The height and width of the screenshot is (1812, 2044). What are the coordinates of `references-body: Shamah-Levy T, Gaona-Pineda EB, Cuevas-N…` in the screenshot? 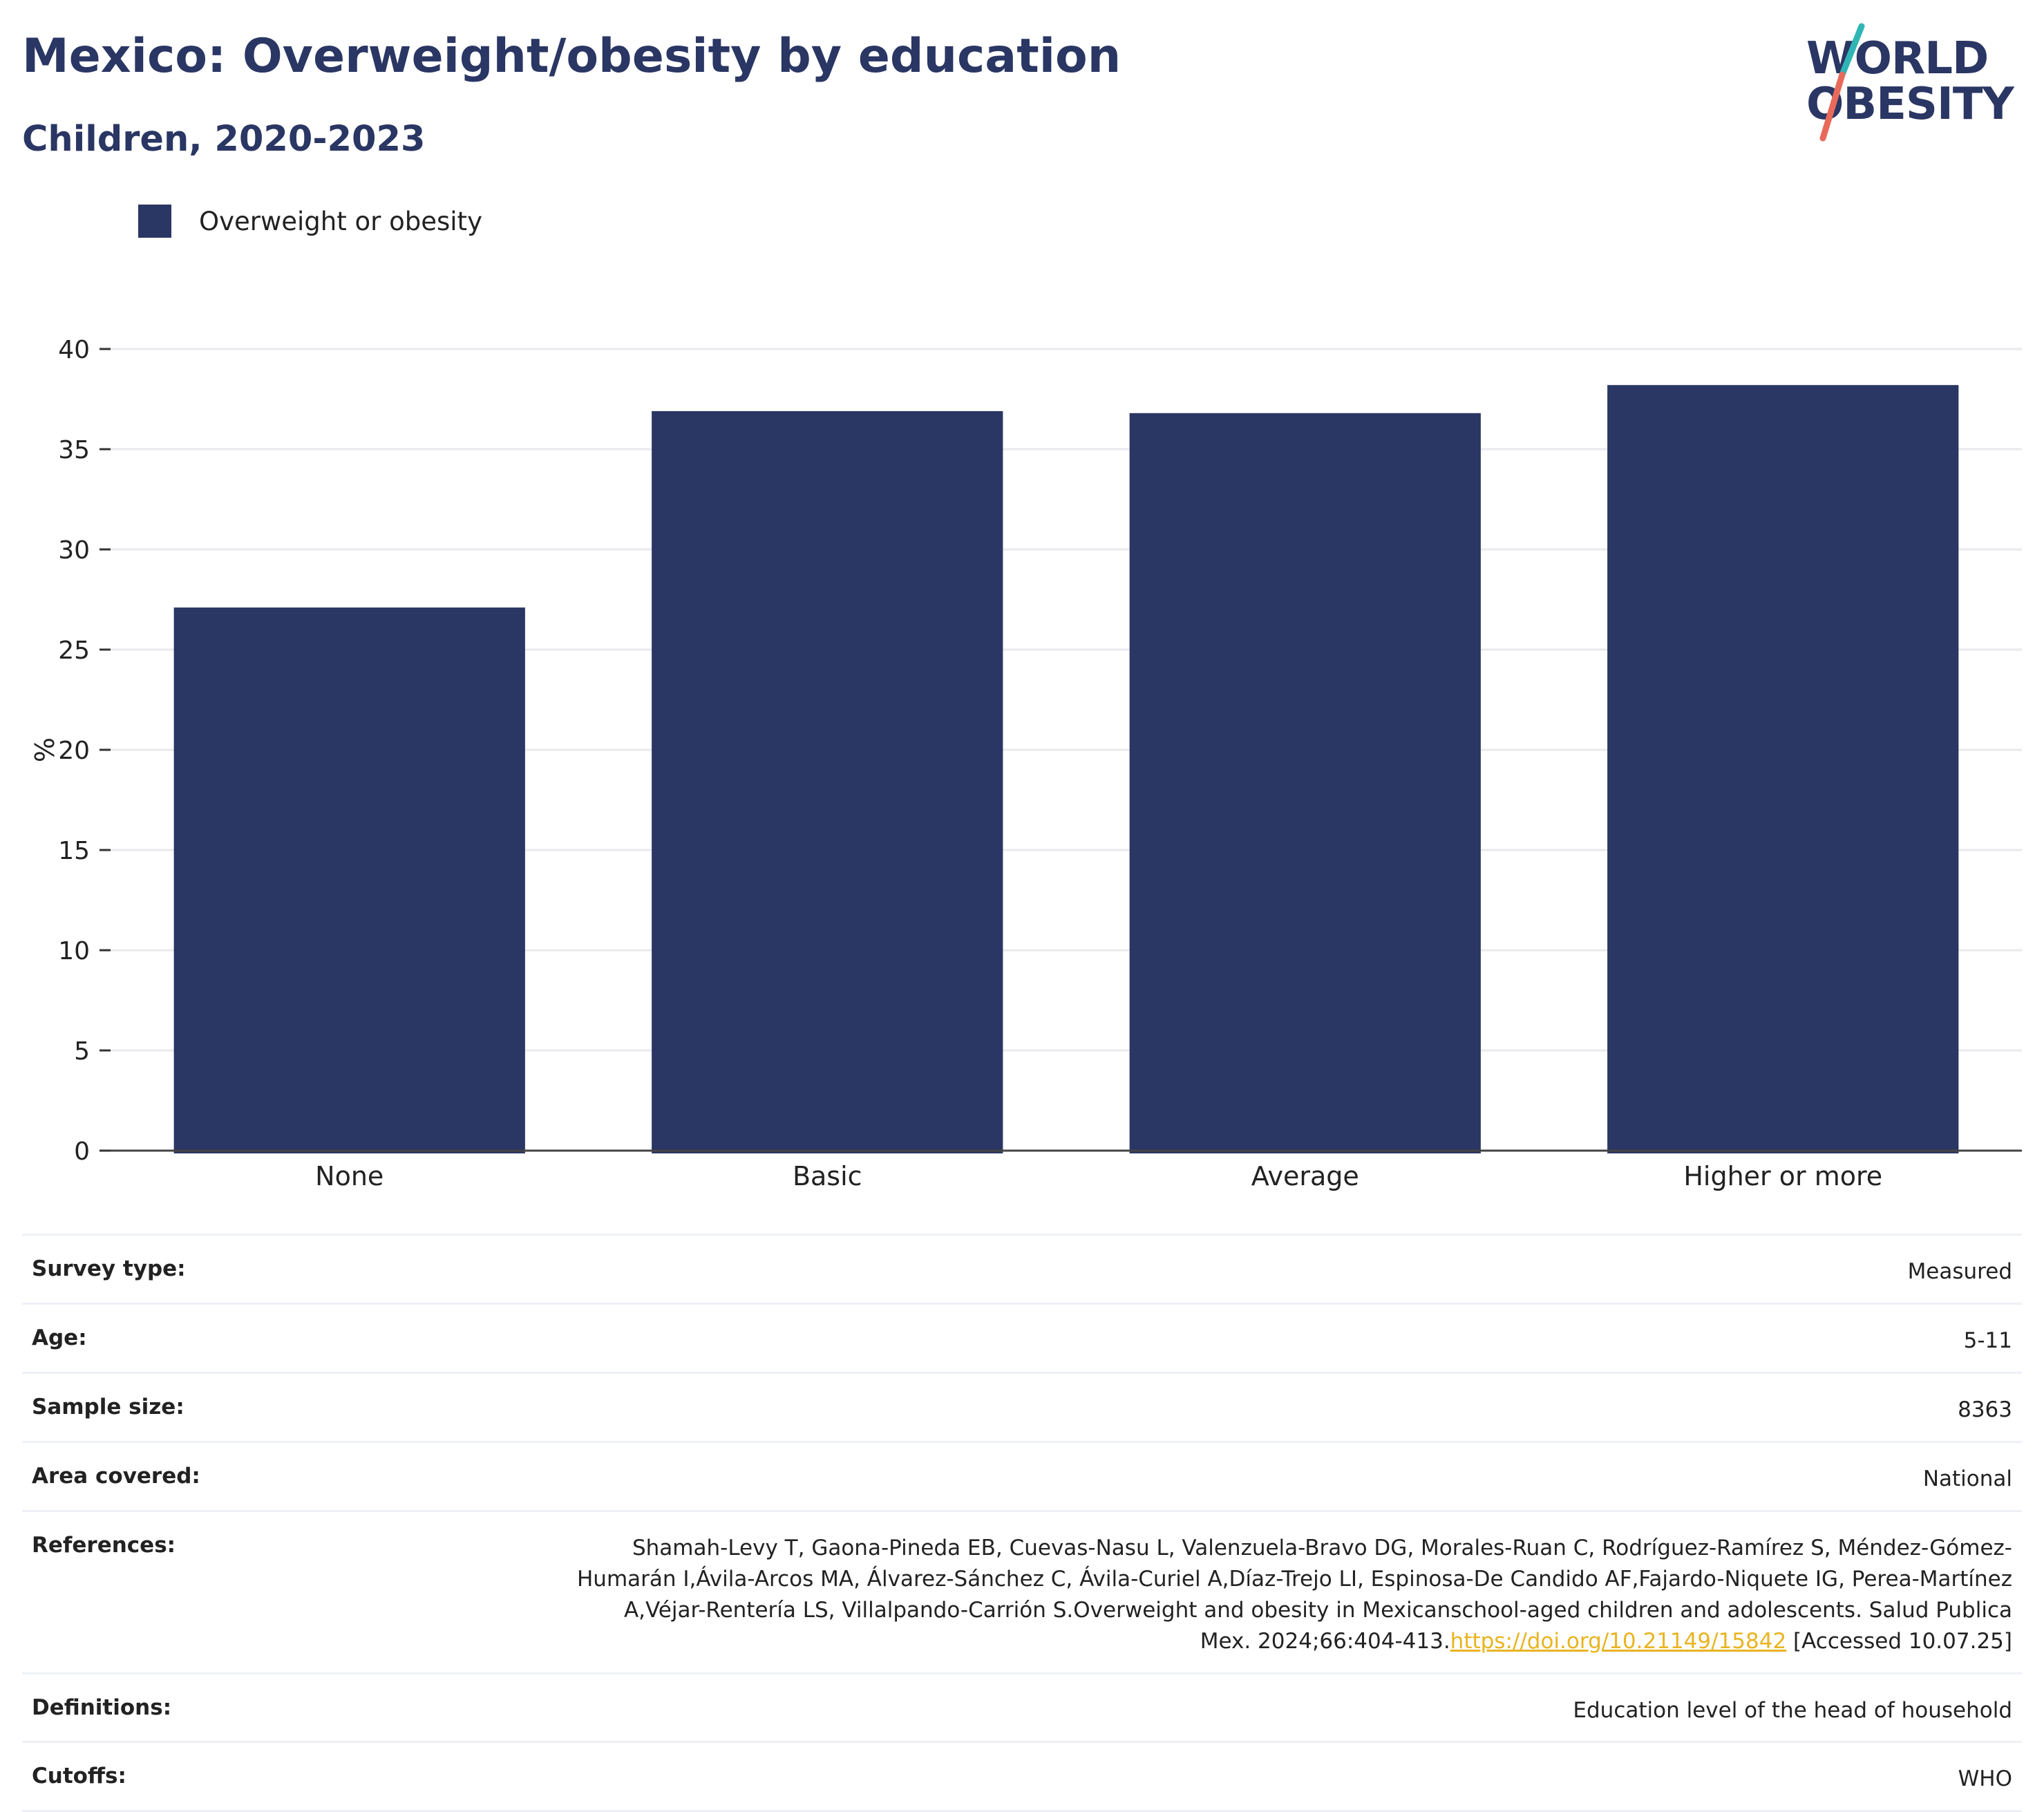 It's located at (1294, 1594).